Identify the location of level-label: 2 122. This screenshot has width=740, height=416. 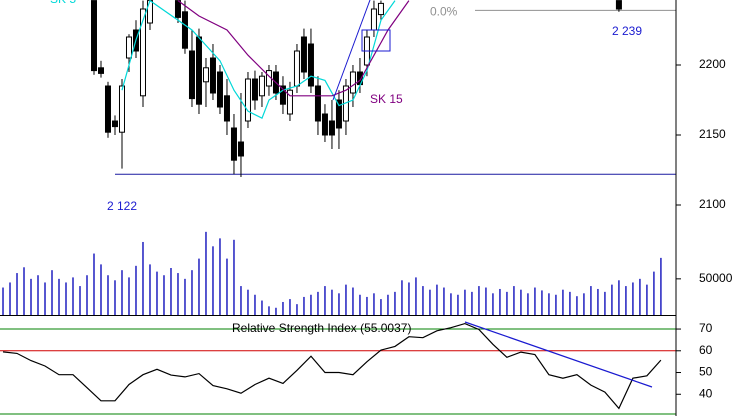
(122, 206).